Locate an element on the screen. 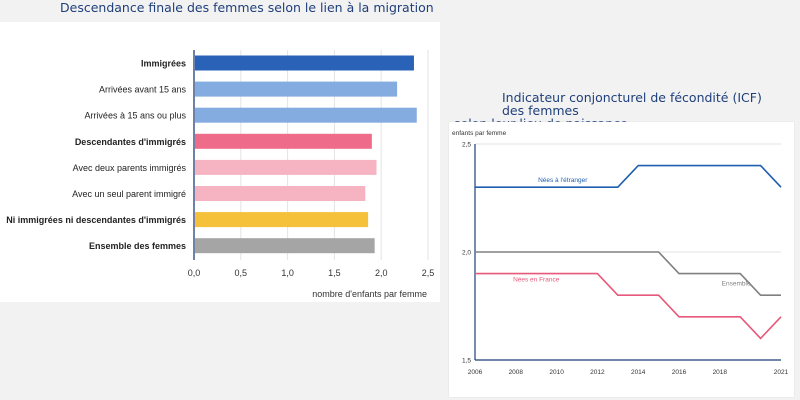 This screenshot has height=400, width=800. series-label: Ensemble is located at coordinates (736, 284).